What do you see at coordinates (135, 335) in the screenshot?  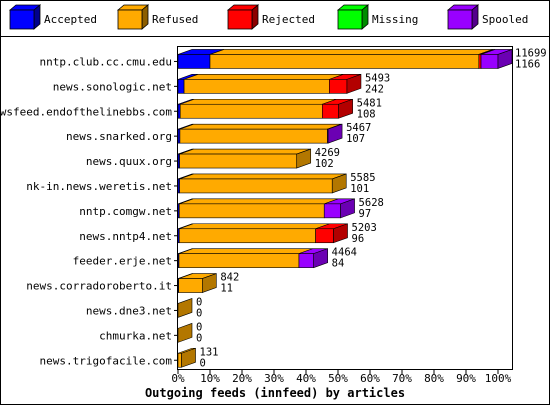 I see `category-label: chmurka.net` at bounding box center [135, 335].